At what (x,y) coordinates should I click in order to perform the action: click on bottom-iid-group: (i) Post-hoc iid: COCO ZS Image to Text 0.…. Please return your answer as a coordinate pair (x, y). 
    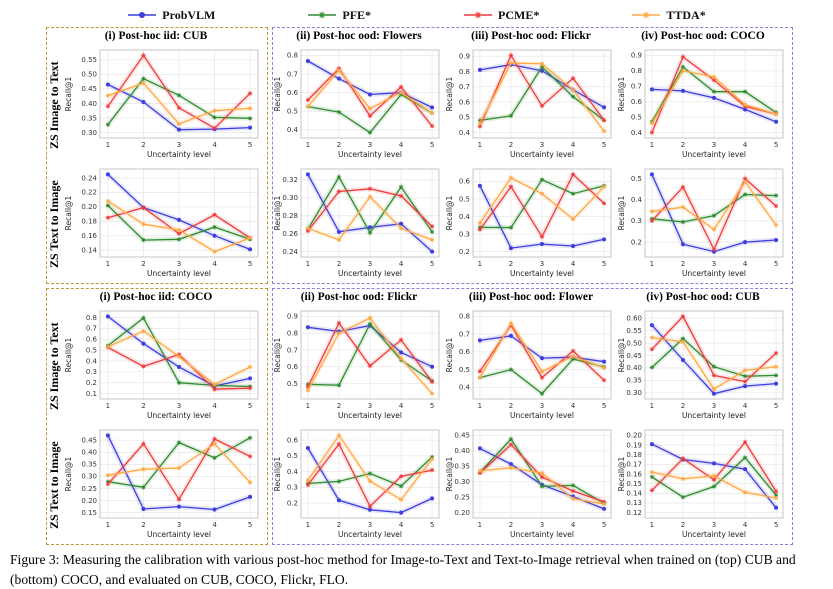
    Looking at the image, I should click on (157, 416).